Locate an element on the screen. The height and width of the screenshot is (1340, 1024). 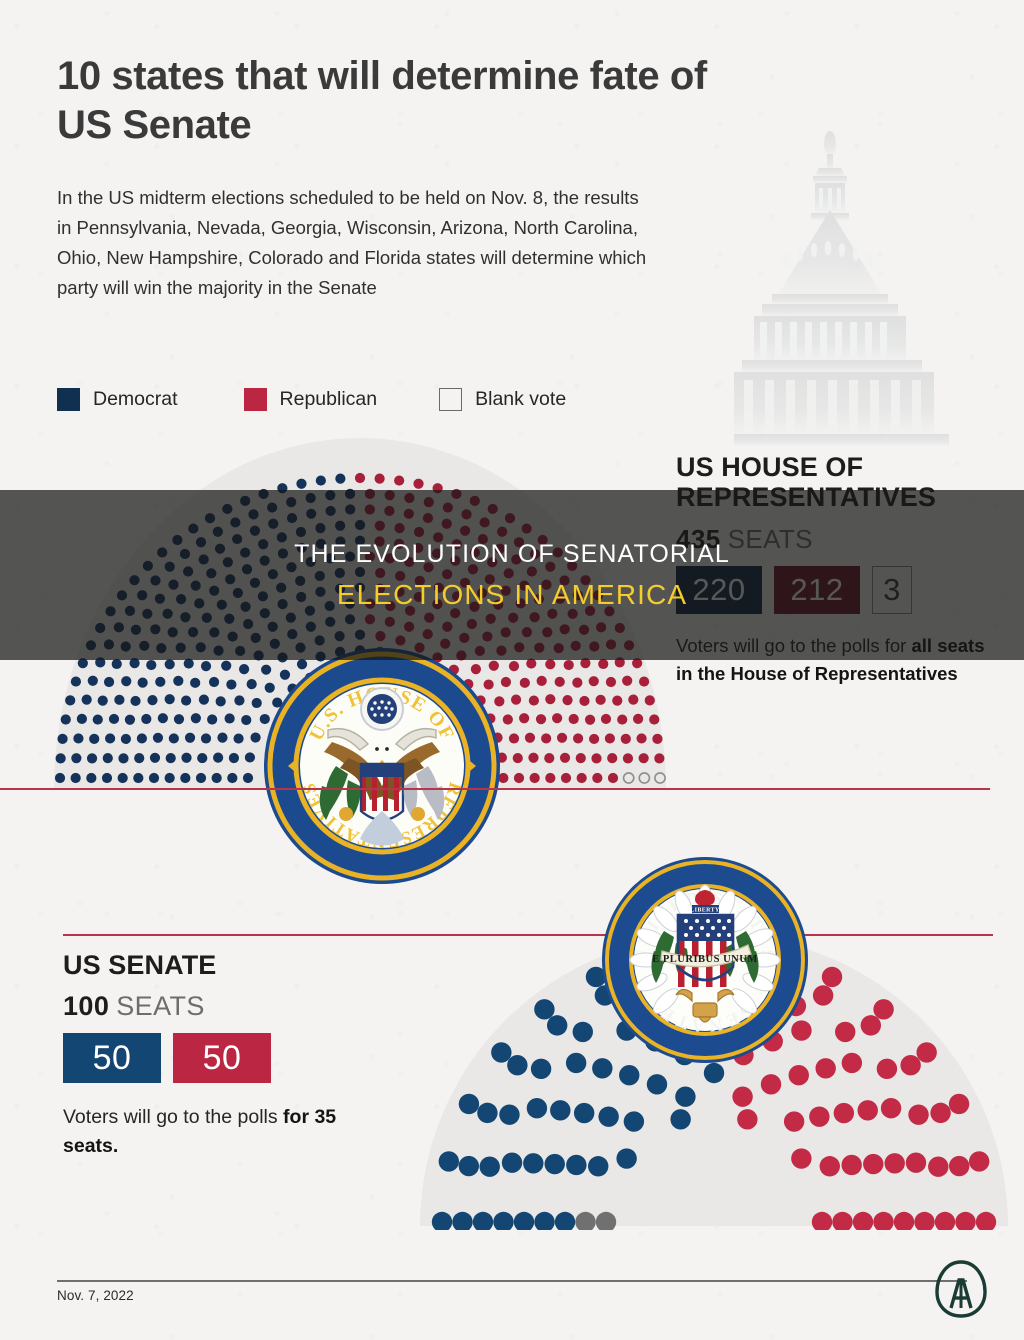
senate-note-plain: Voters will go to the polls is located at coordinates (173, 1117).